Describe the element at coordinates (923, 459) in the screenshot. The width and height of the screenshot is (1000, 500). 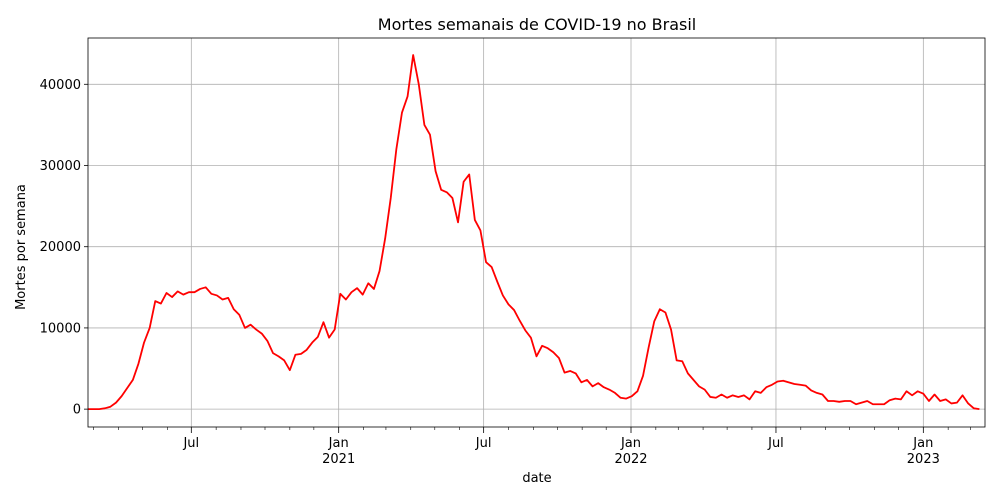
I see `x-tick-year-label: 2023` at that location.